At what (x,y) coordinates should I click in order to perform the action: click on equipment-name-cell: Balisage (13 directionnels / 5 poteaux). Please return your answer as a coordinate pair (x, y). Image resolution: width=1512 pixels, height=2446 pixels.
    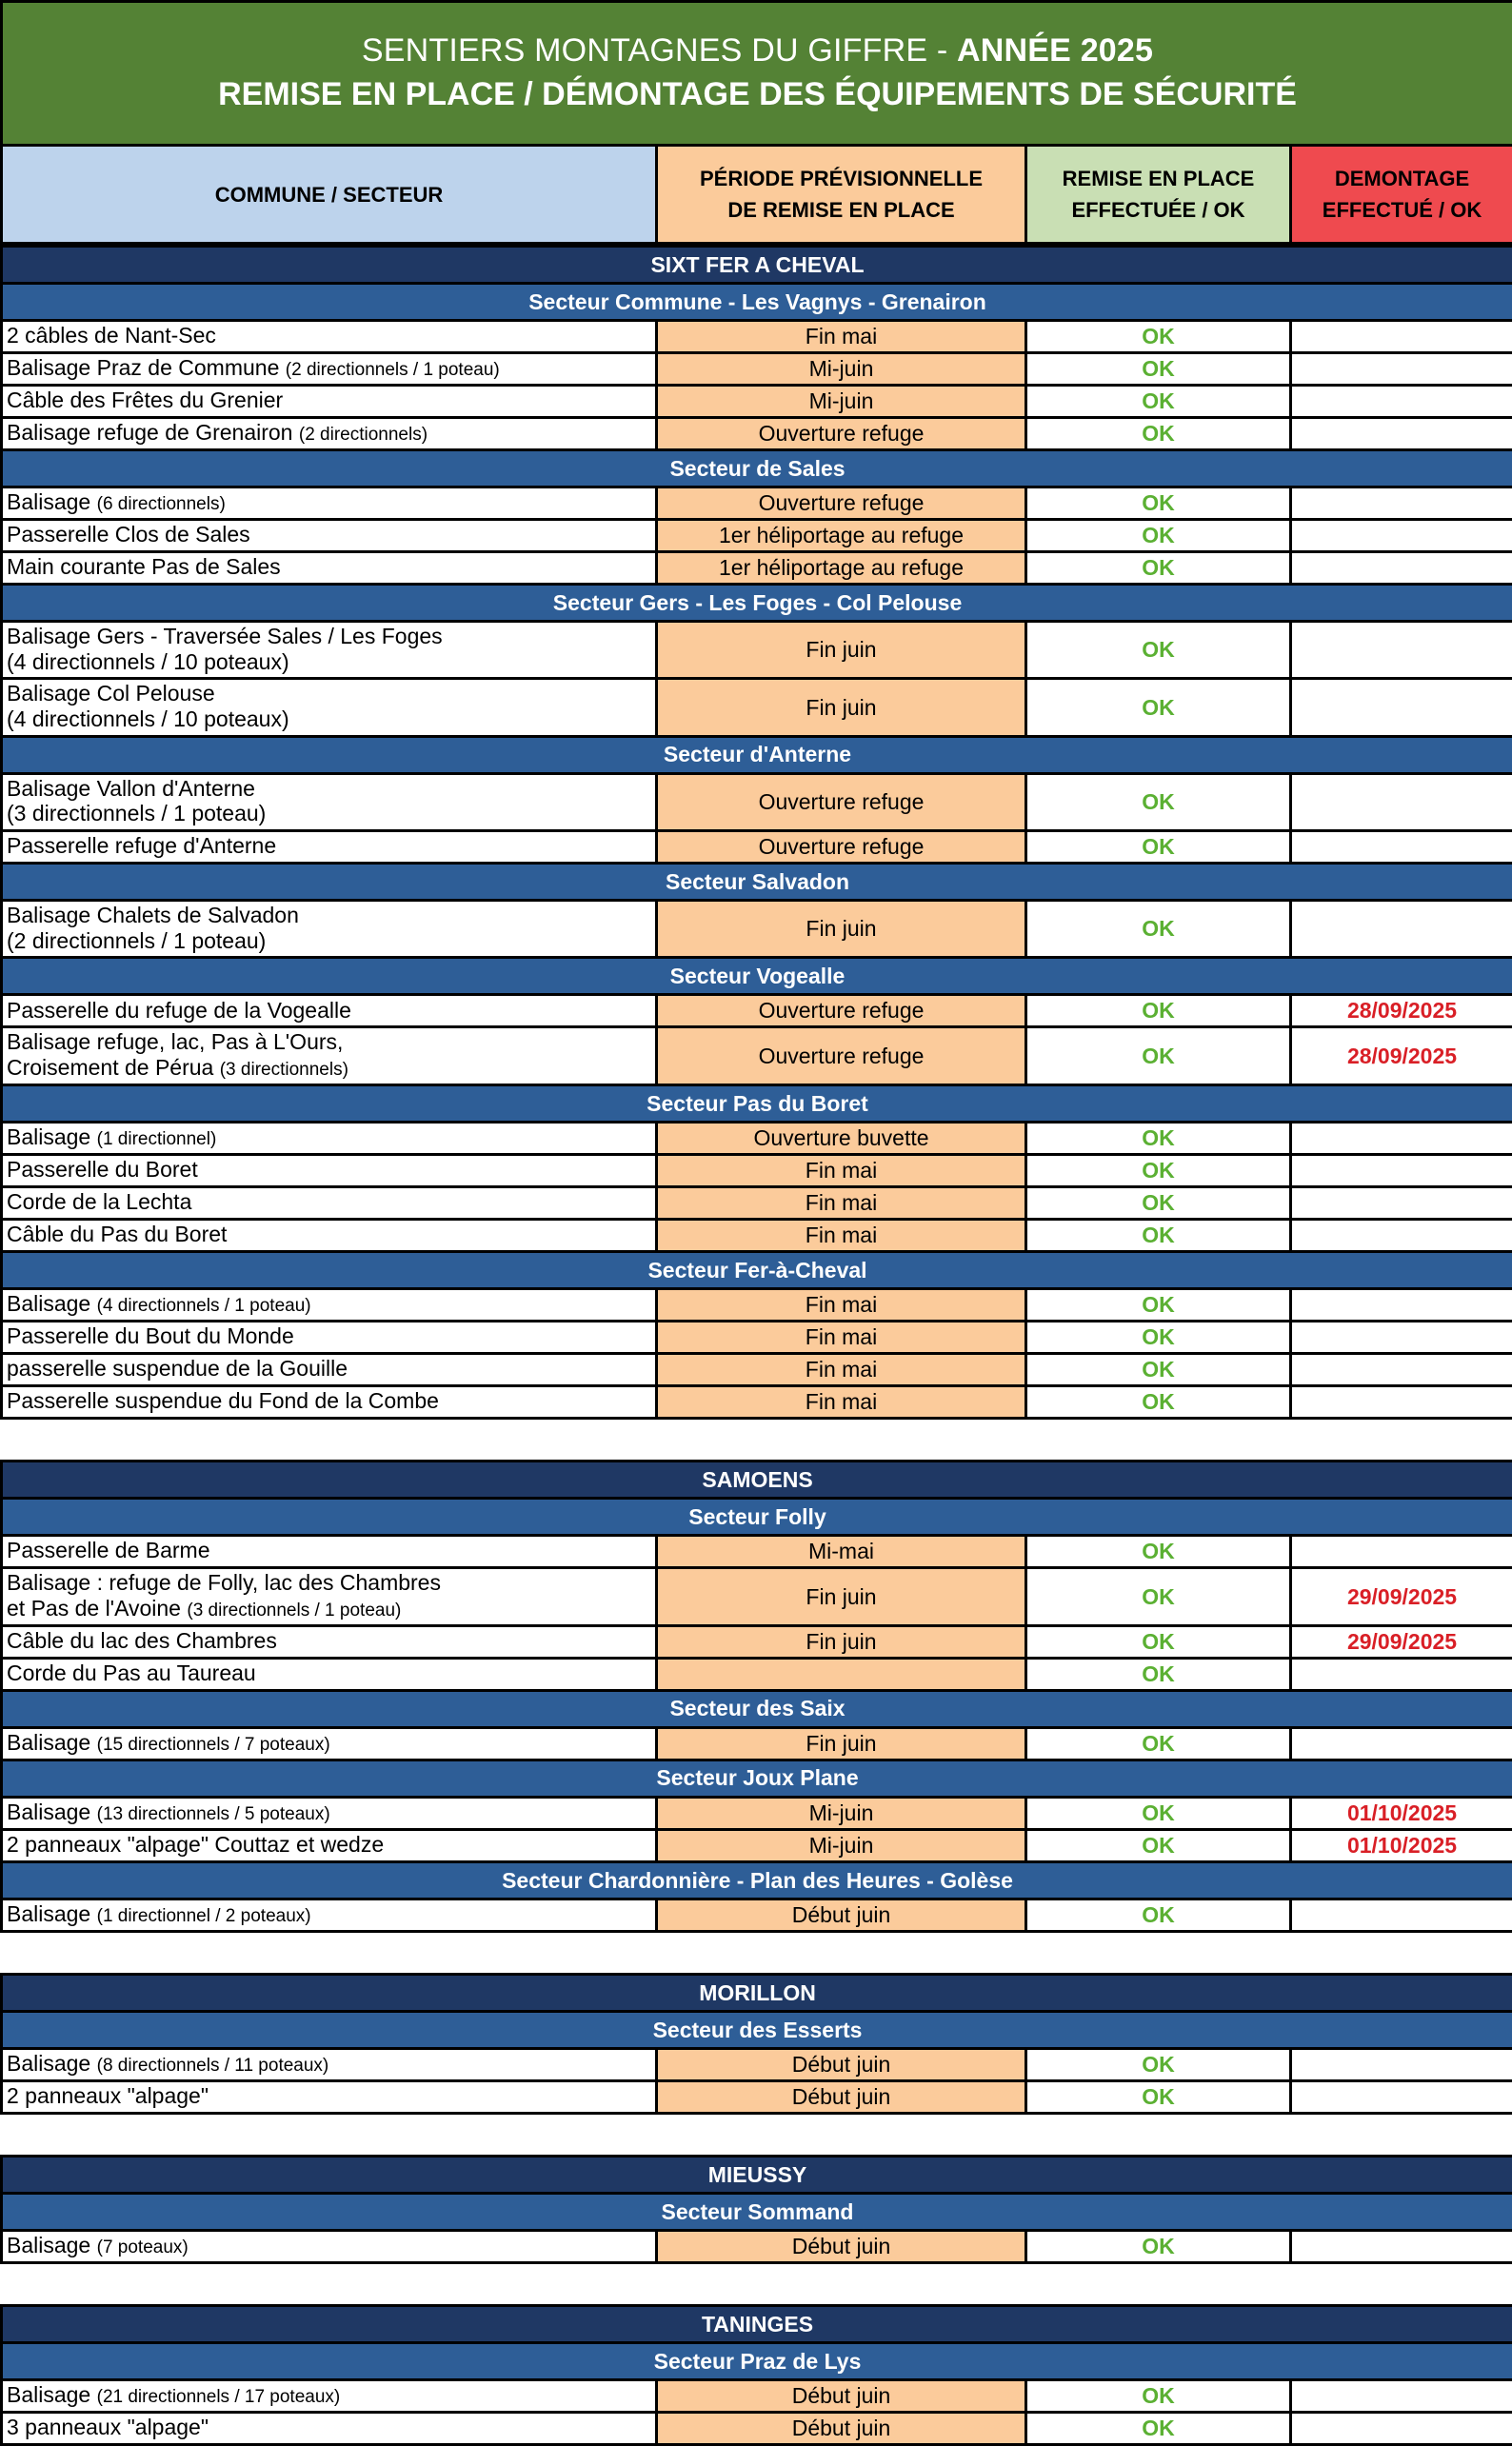
    Looking at the image, I should click on (329, 1813).